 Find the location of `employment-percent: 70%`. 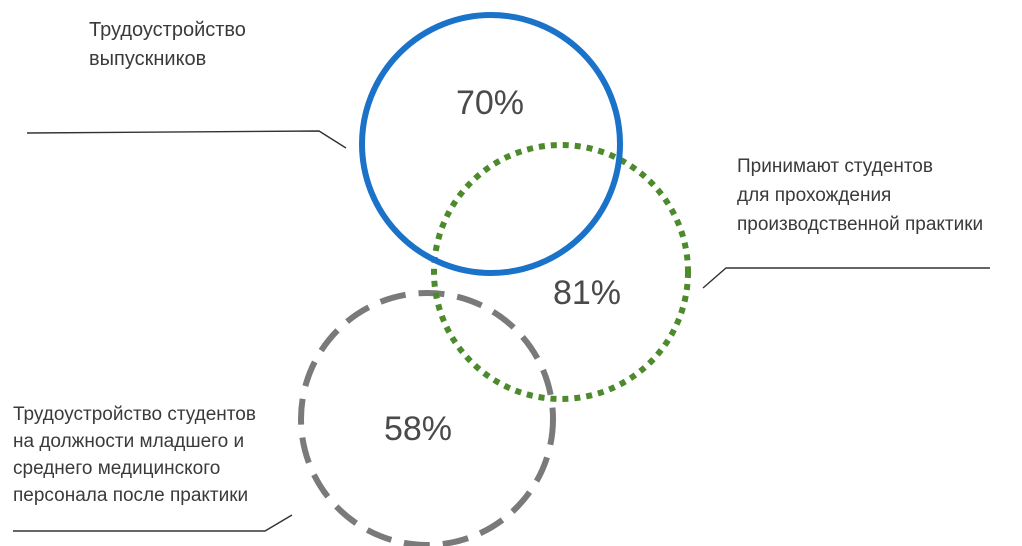

employment-percent: 70% is located at coordinates (490, 103).